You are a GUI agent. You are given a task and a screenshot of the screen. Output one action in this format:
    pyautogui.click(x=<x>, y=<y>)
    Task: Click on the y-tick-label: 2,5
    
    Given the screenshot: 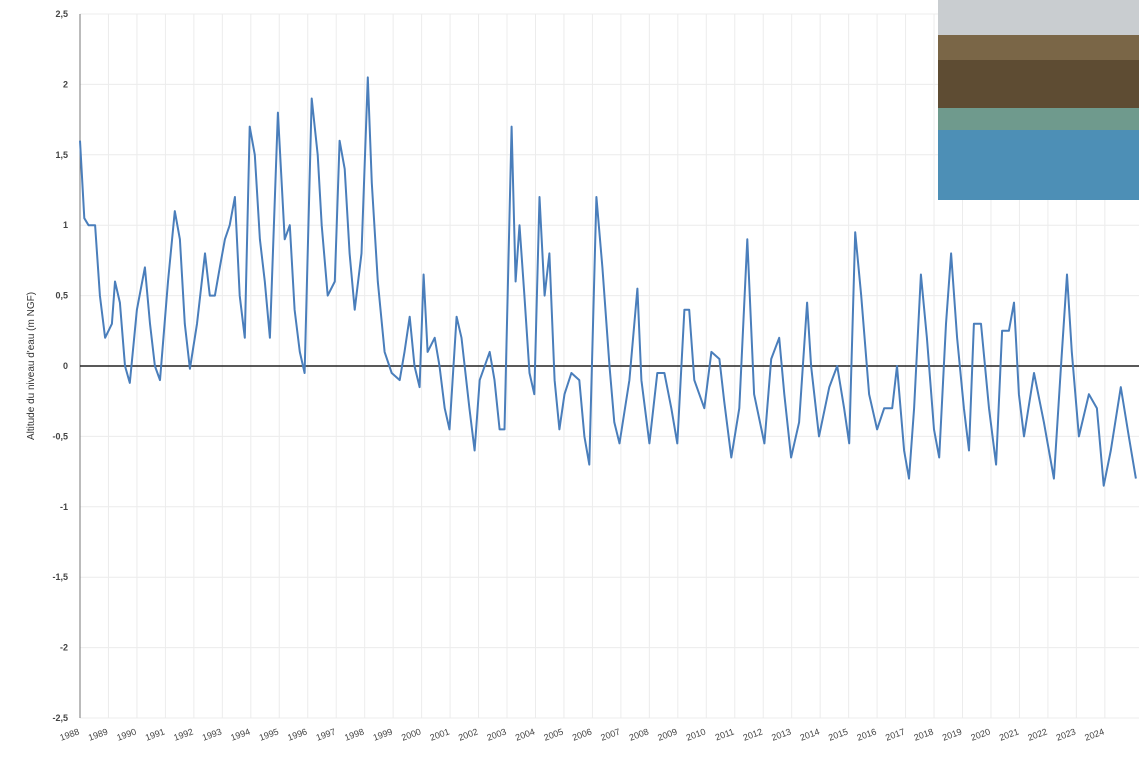 What is the action you would take?
    pyautogui.click(x=61, y=14)
    